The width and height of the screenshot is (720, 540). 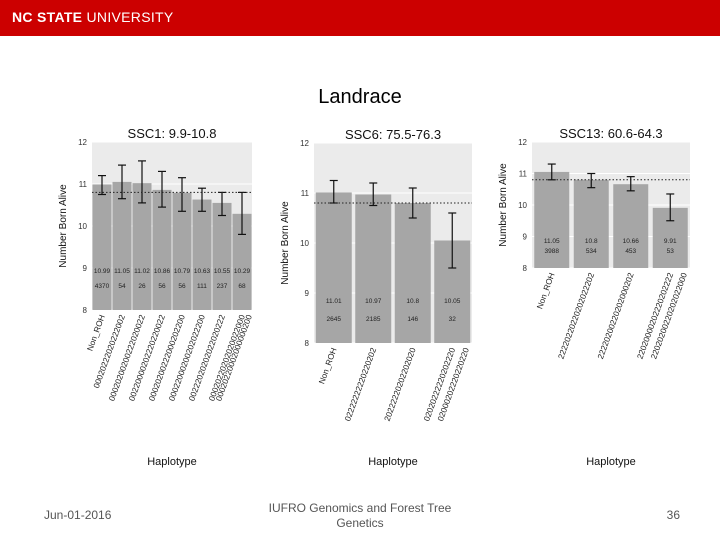 What do you see at coordinates (453, 319) in the screenshot?
I see `bar-count-label: 32` at bounding box center [453, 319].